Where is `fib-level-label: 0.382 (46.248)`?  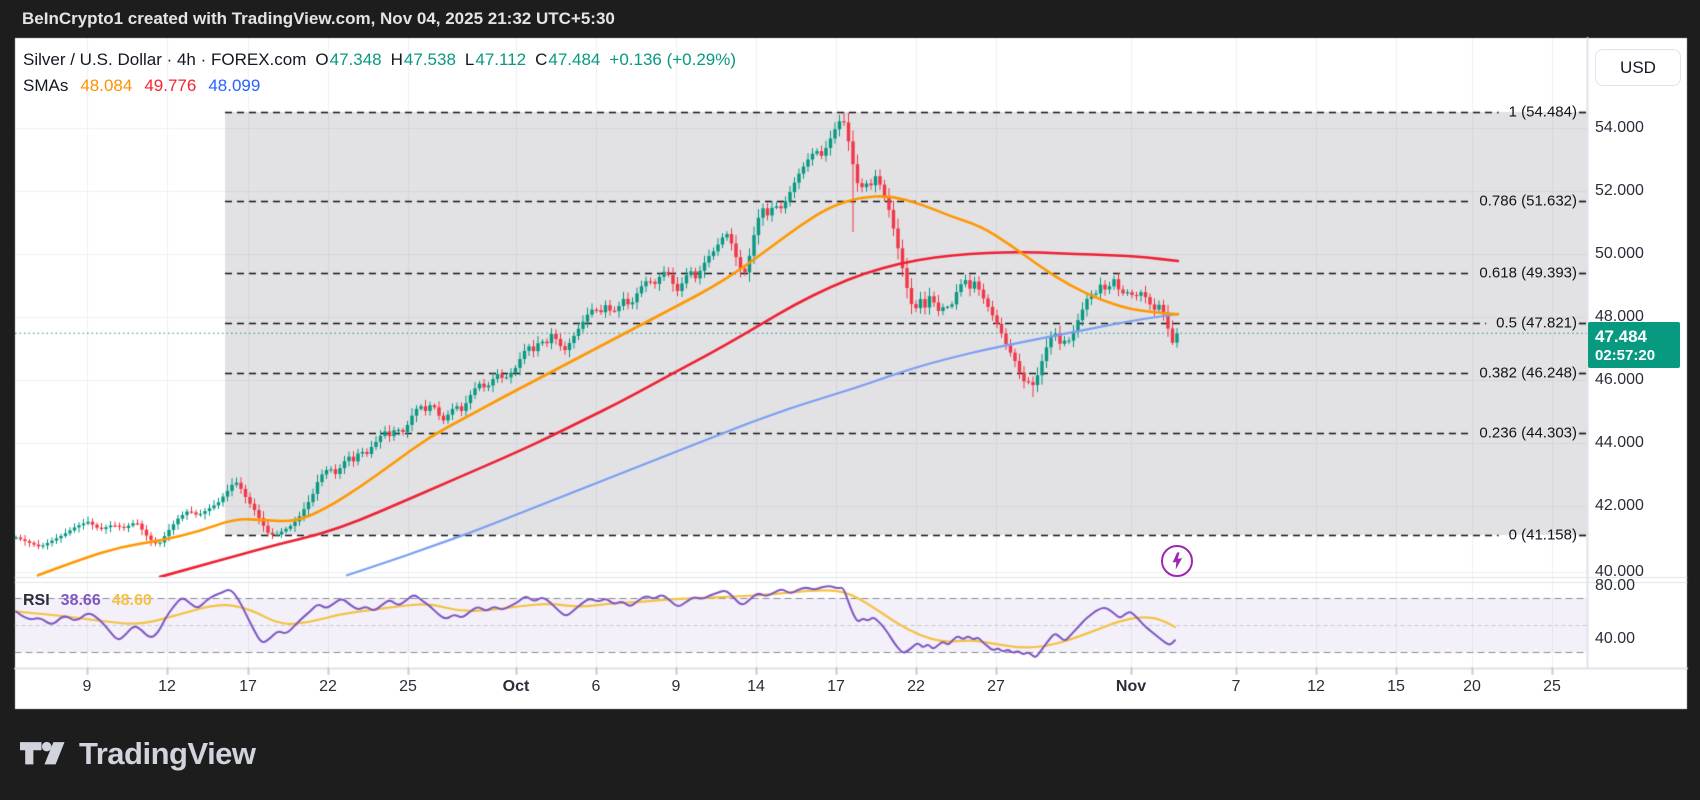
fib-level-label: 0.382 (46.248) is located at coordinates (1528, 373).